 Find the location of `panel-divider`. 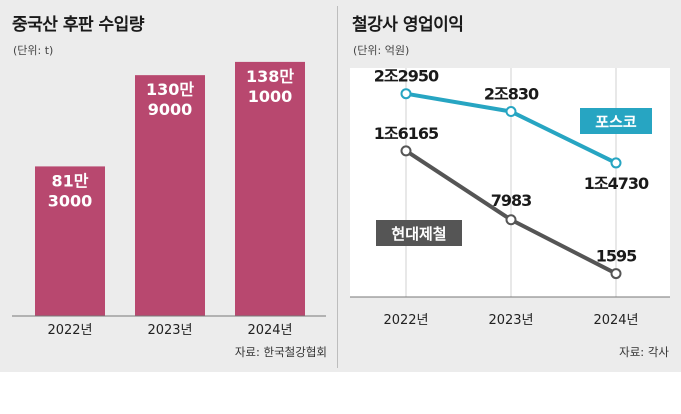

panel-divider is located at coordinates (337, 187).